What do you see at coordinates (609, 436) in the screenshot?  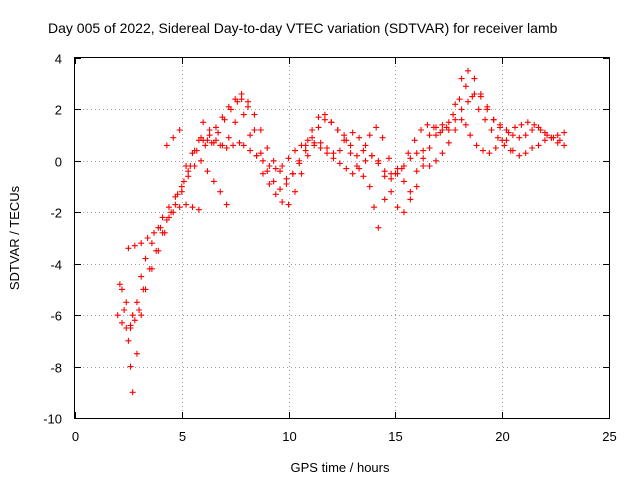 I see `x-tick-label: 25` at bounding box center [609, 436].